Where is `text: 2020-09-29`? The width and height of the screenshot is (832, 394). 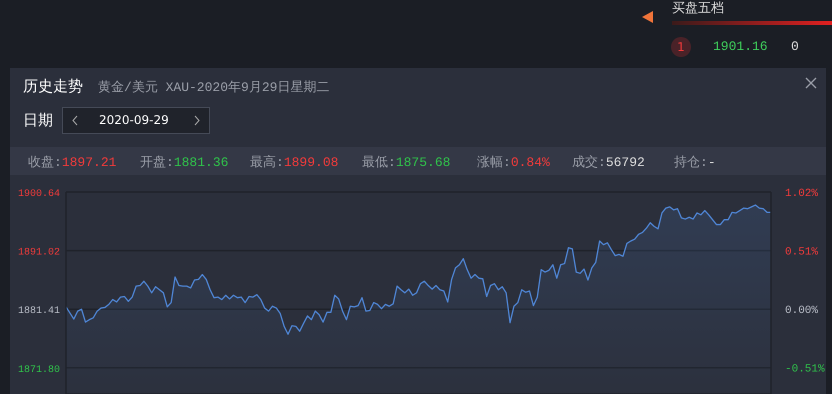 text: 2020-09-29 is located at coordinates (134, 120).